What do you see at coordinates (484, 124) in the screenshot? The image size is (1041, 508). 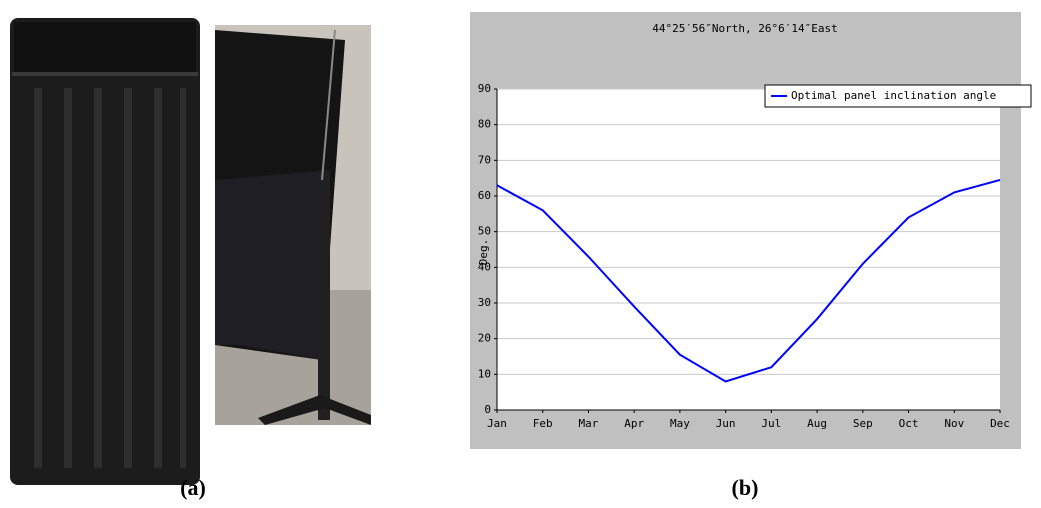 I see `y-tick-label: 80` at bounding box center [484, 124].